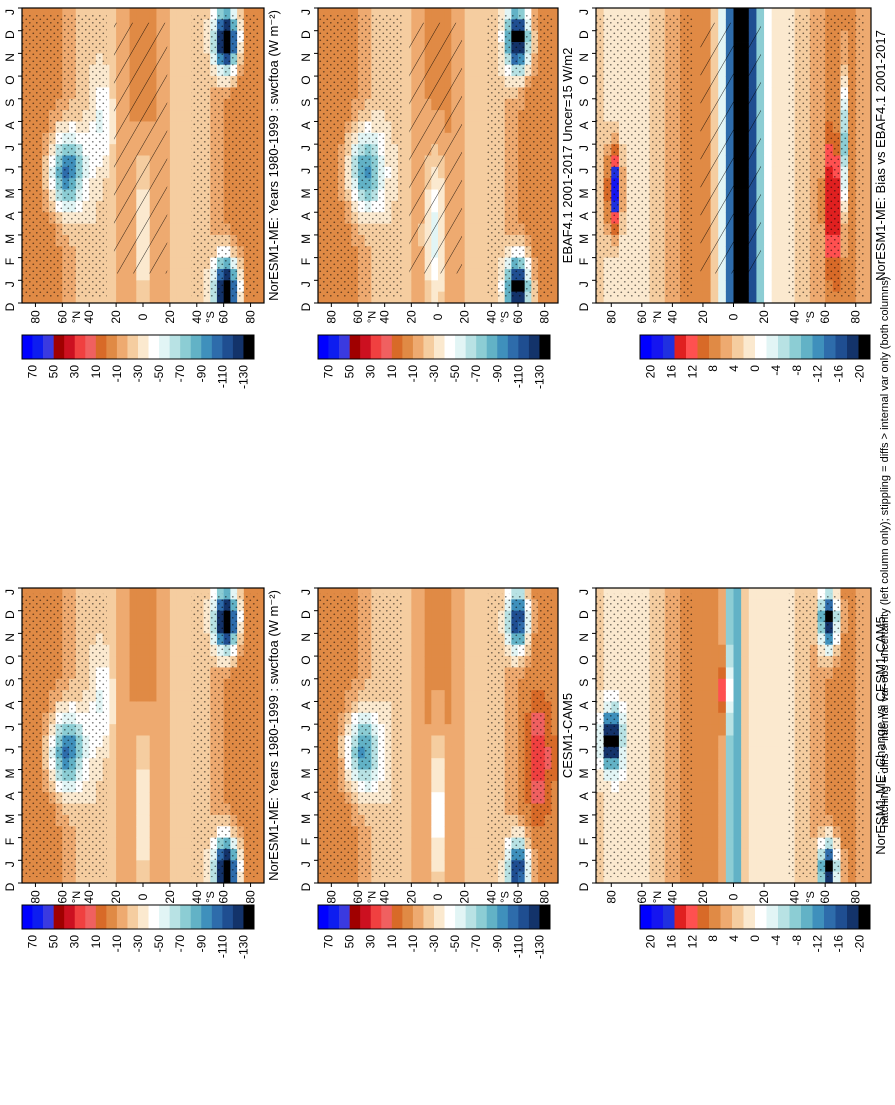 The image size is (895, 1105). I want to click on hatch-overlay, so click(730, 148).